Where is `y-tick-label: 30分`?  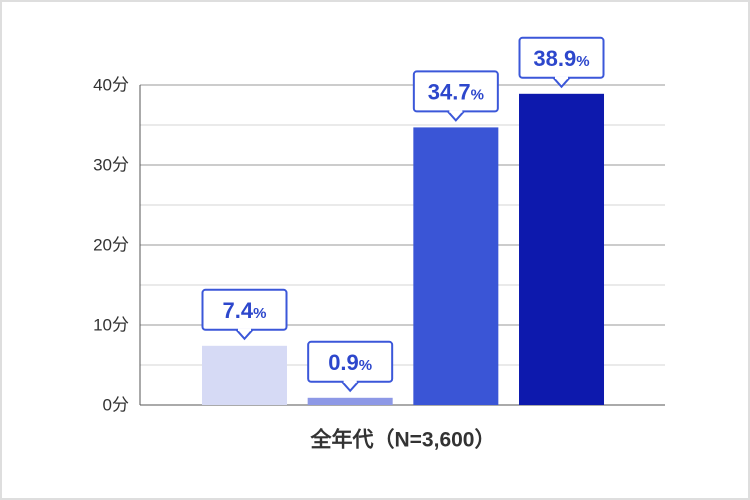
y-tick-label: 30分 is located at coordinates (111, 165).